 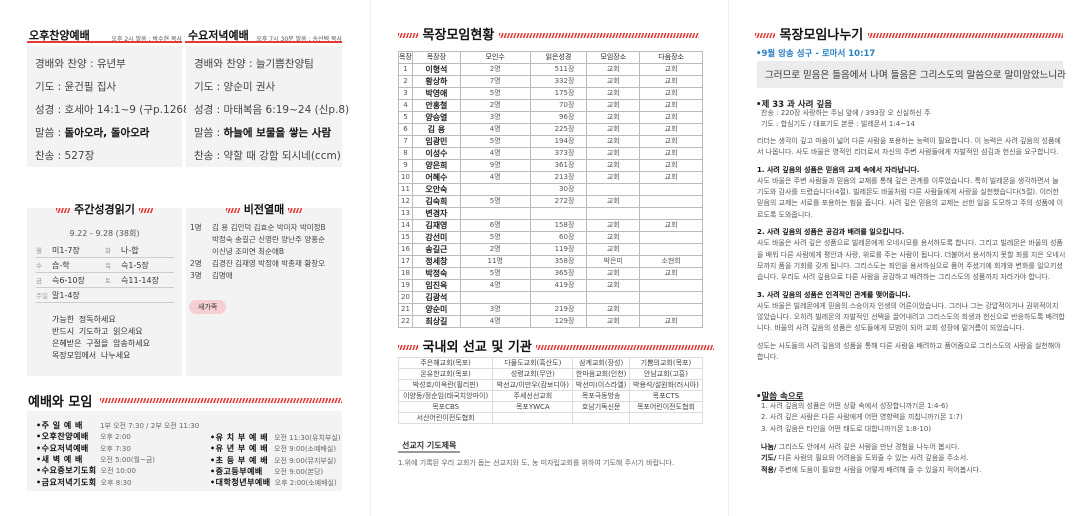 I want to click on table-cell: 양은희, so click(x=436, y=165).